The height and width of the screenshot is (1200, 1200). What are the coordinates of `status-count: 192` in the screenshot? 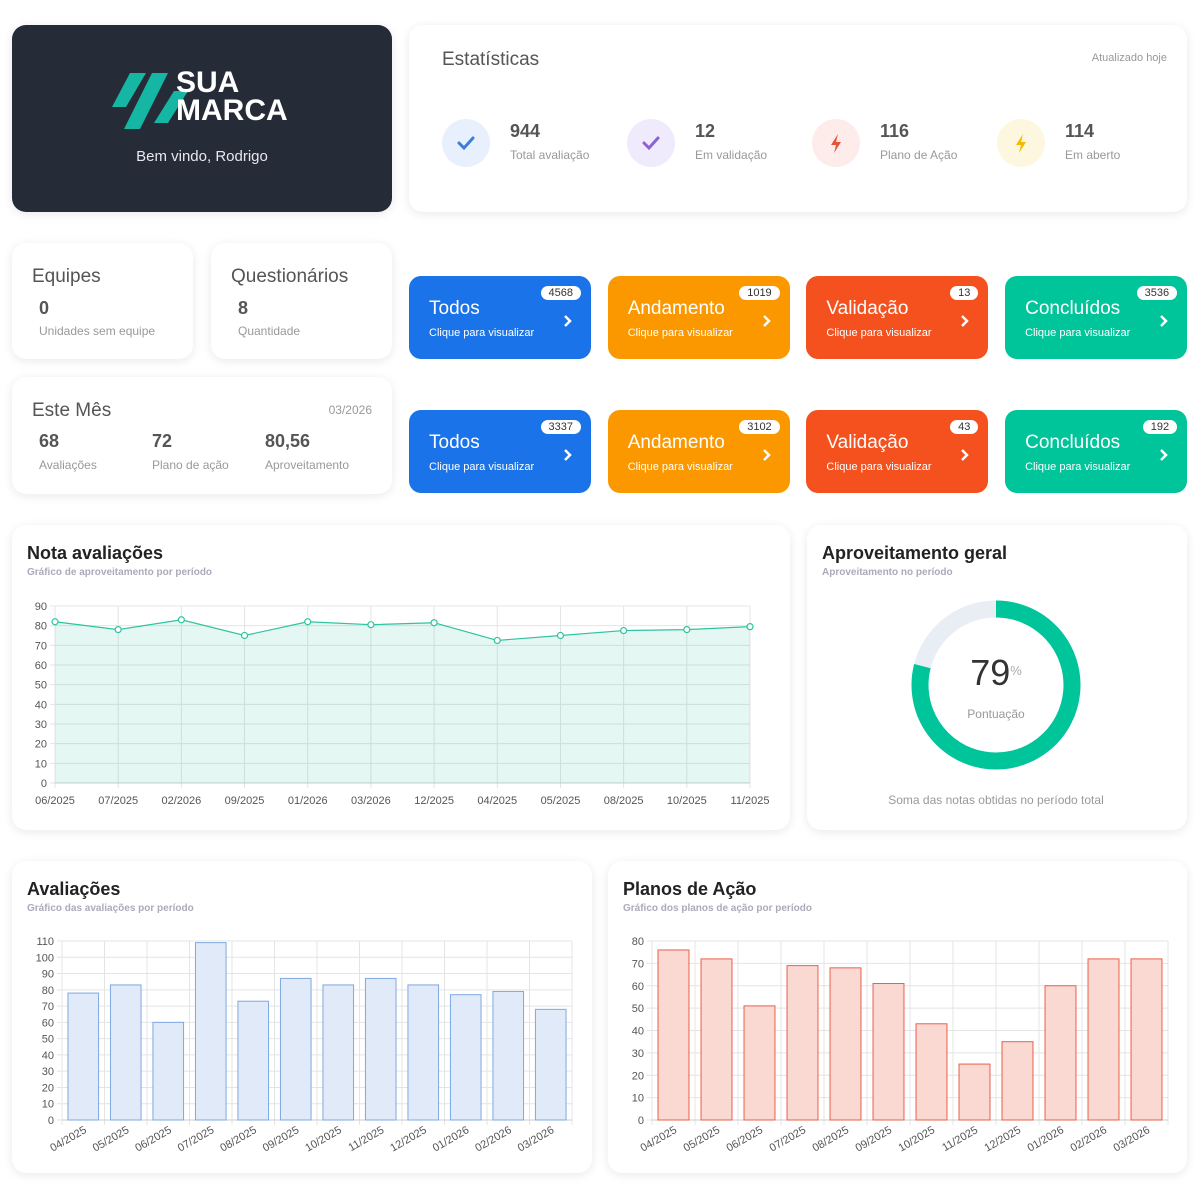 It's located at (1160, 427).